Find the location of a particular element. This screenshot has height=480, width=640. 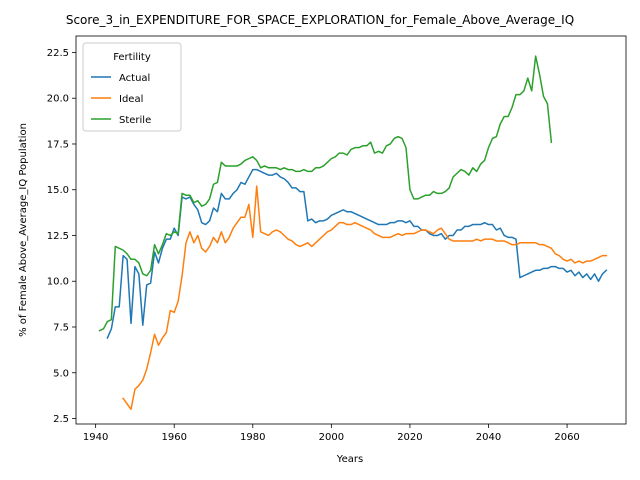

y-tick-label: 17.5 is located at coordinates (58, 144).